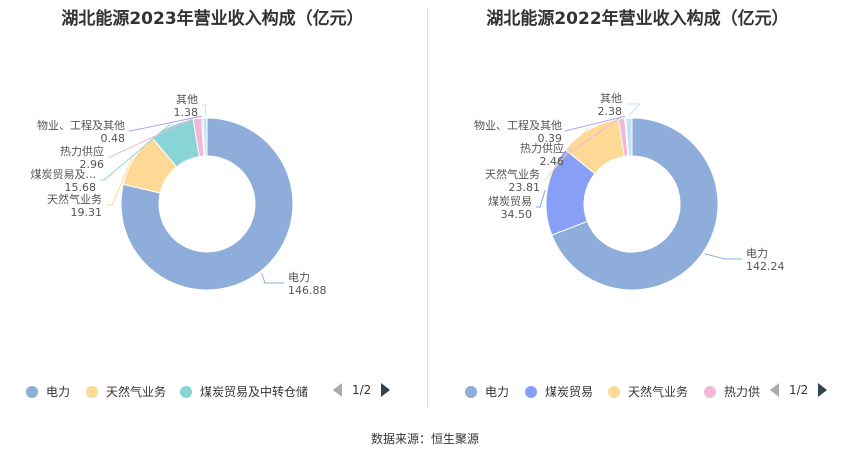 This screenshot has height=459, width=850. Describe the element at coordinates (307, 290) in the screenshot. I see `slice-value-label: 146.88` at that location.